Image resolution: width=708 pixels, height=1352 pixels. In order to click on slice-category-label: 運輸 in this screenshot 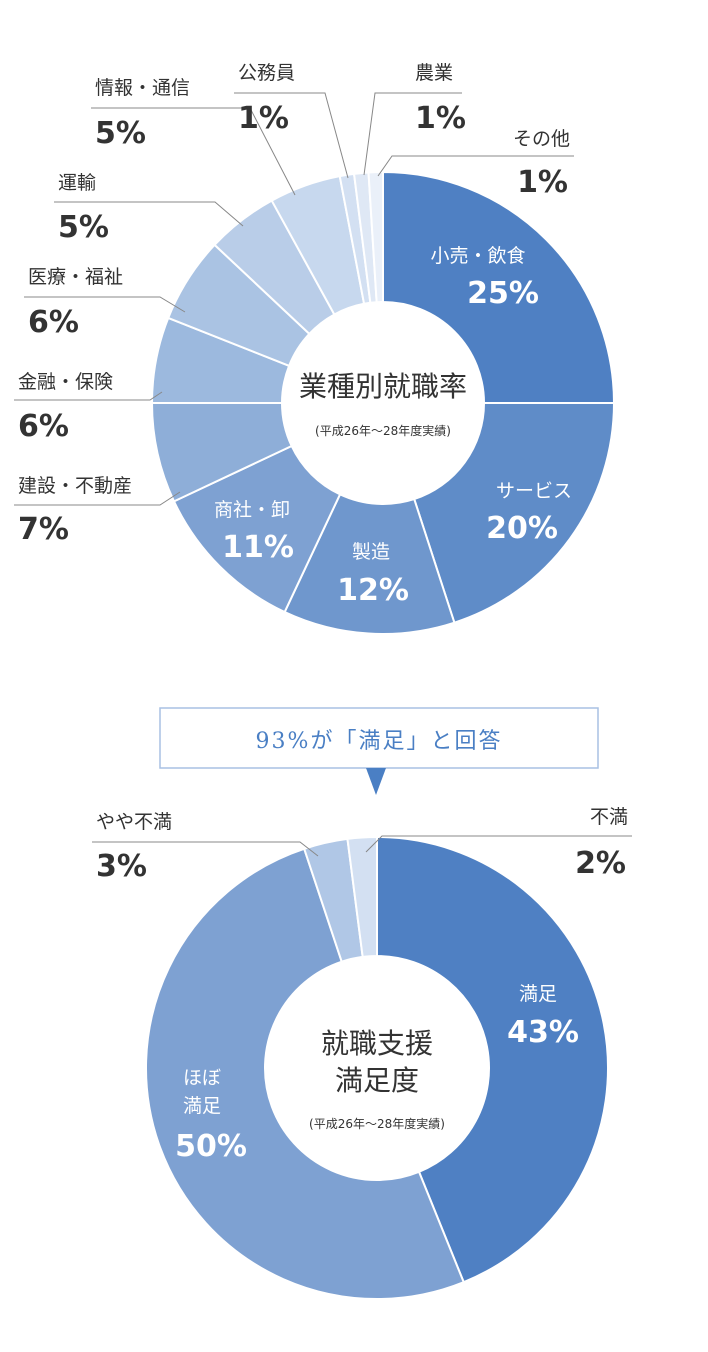, I will do `click(77, 183)`.